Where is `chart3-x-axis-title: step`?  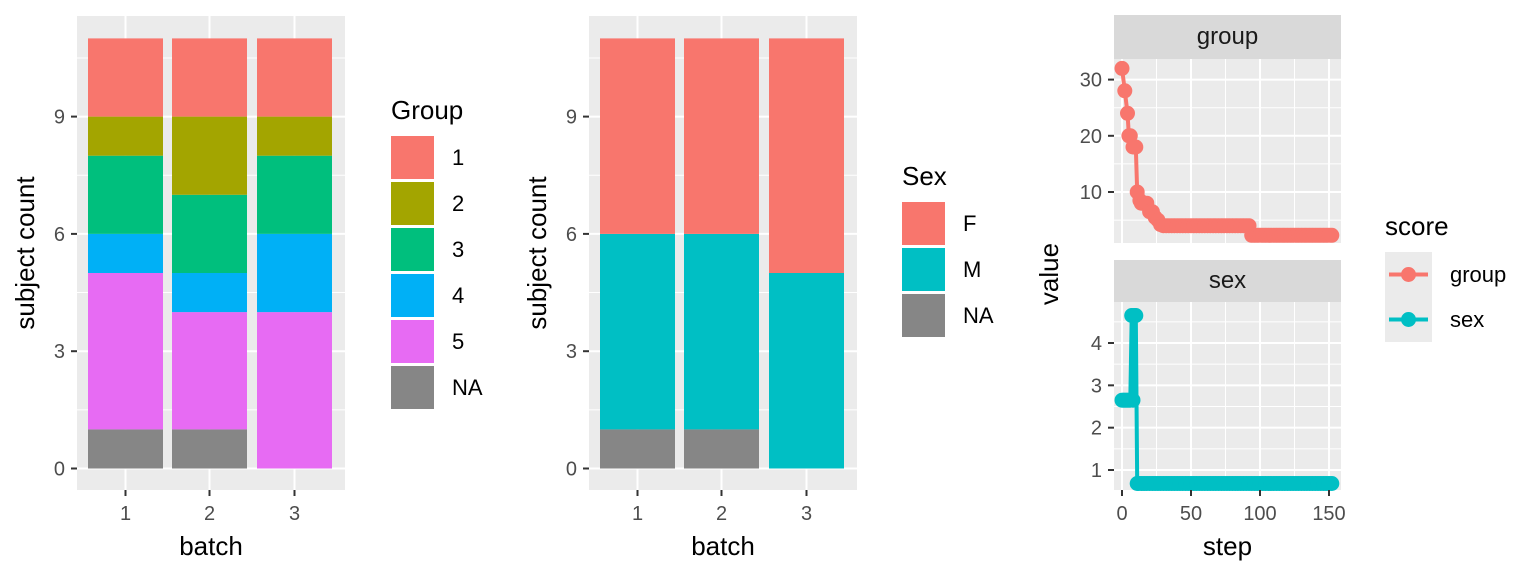 chart3-x-axis-title: step is located at coordinates (1227, 546).